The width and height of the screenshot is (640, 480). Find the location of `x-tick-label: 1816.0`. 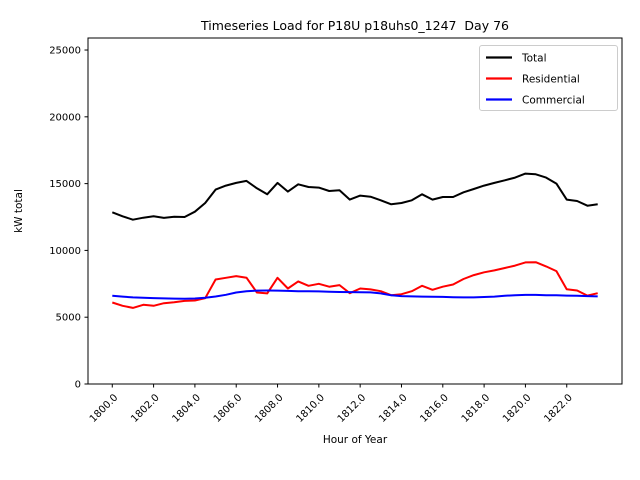

x-tick-label: 1816.0 is located at coordinates (434, 408).